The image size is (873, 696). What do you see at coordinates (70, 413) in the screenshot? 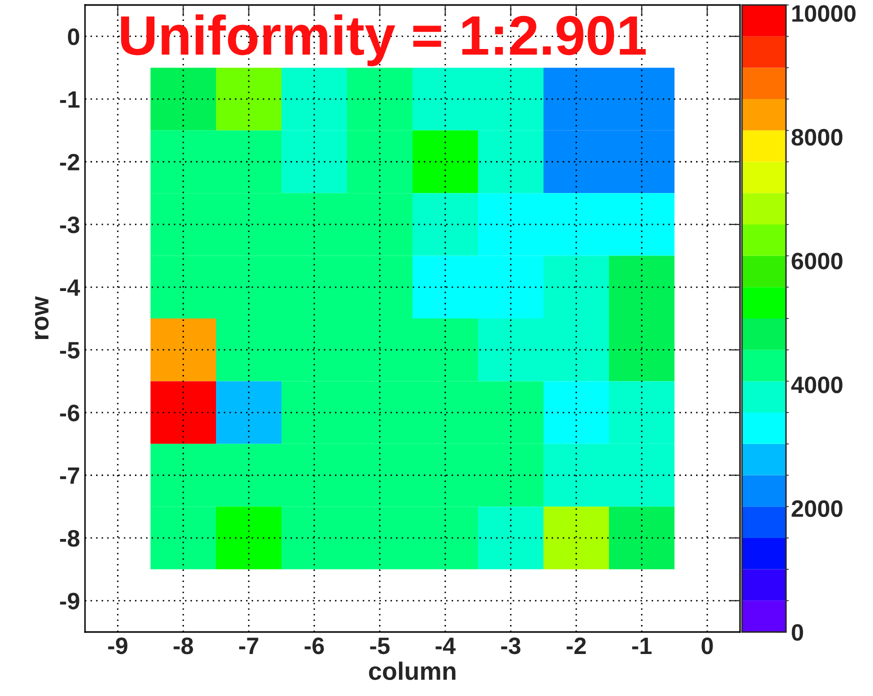
I see `y-tick-label: -6` at bounding box center [70, 413].